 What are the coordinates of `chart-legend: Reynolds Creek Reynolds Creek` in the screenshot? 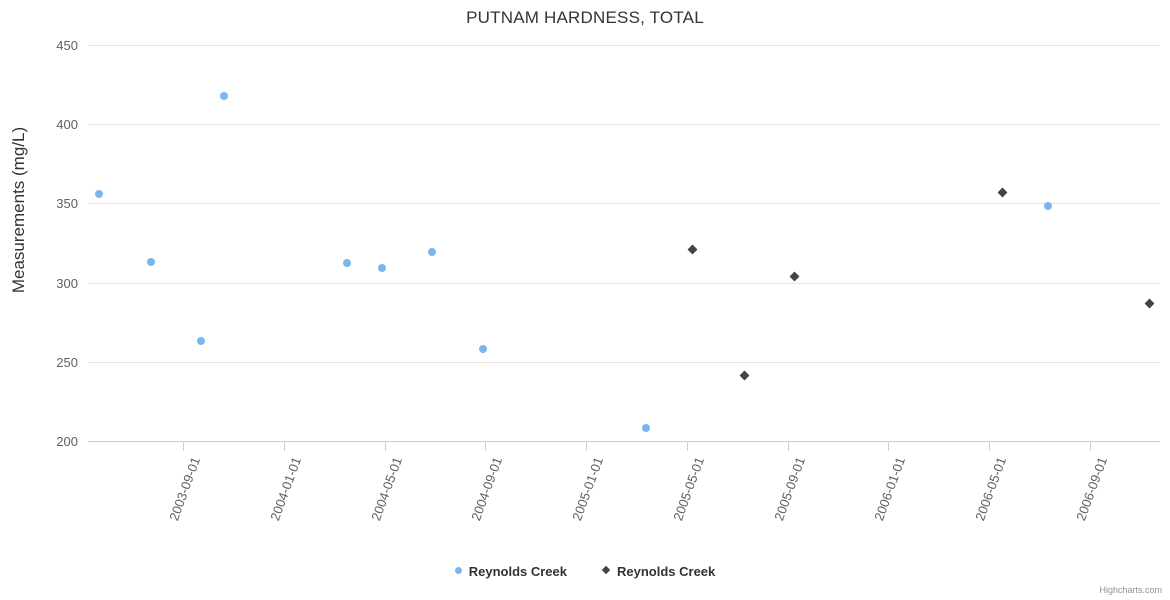 It's located at (585, 570).